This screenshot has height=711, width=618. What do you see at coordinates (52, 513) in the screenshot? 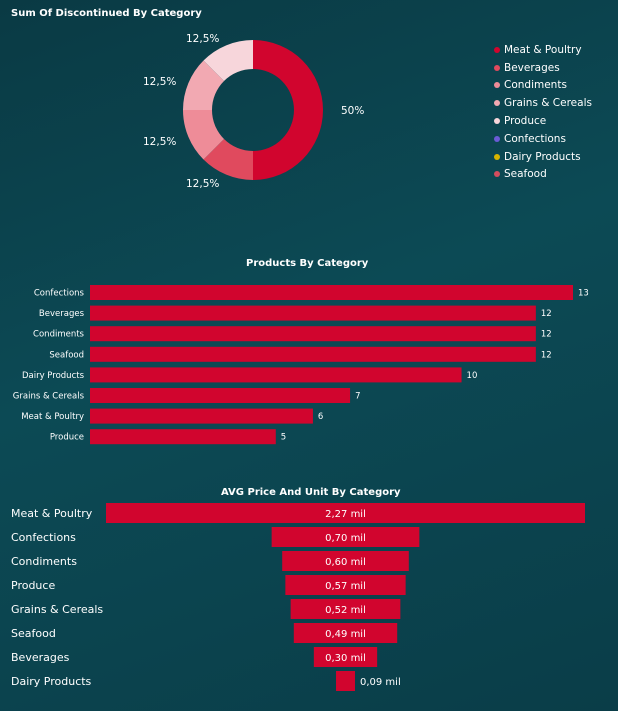
I see `funnel-category-label: Meat & Poultry` at bounding box center [52, 513].